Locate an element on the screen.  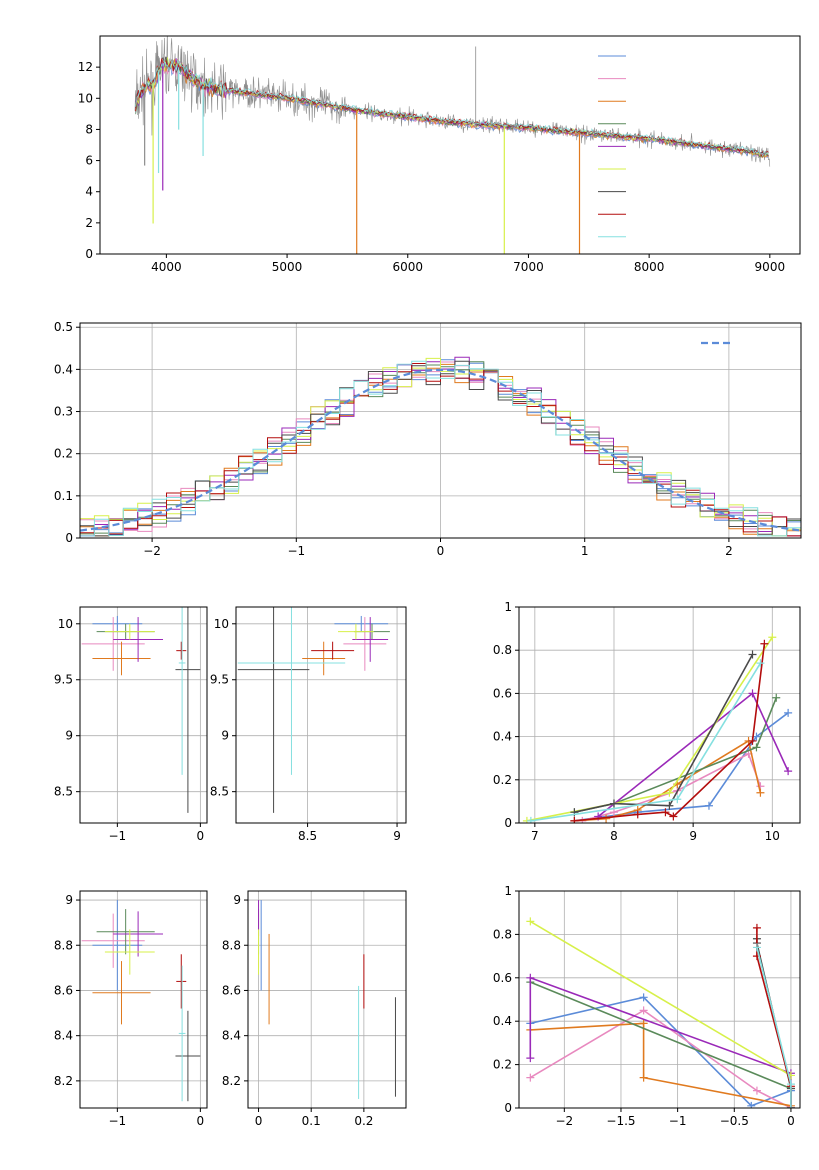
x-tick-label: 10 is located at coordinates (772, 836).